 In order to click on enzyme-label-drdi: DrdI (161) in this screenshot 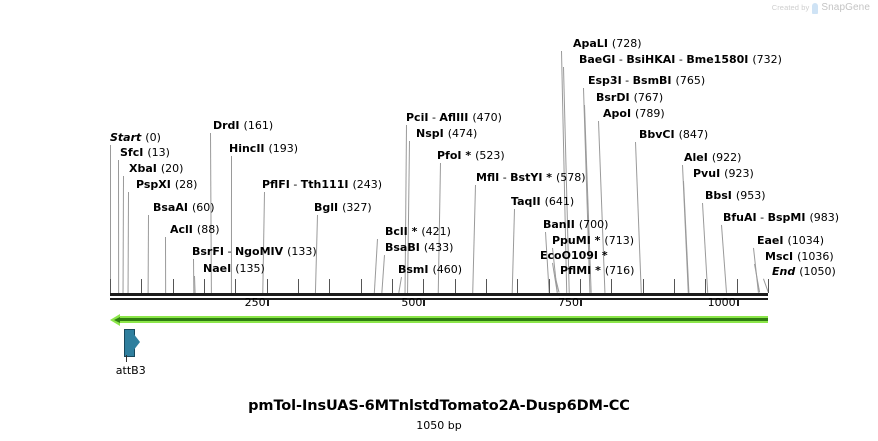, I will do `click(243, 125)`.